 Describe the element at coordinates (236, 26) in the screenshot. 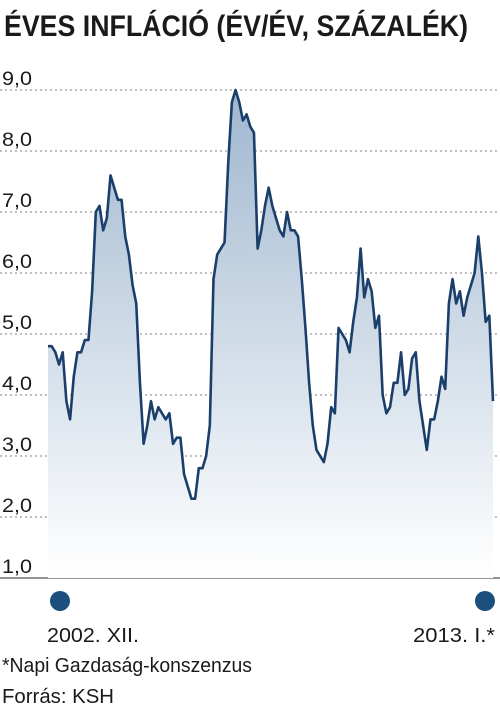

I see `chart-title: ÉVES INFLÁCIÓ (ÉV/ÉV, SZÁZALÉK)` at that location.